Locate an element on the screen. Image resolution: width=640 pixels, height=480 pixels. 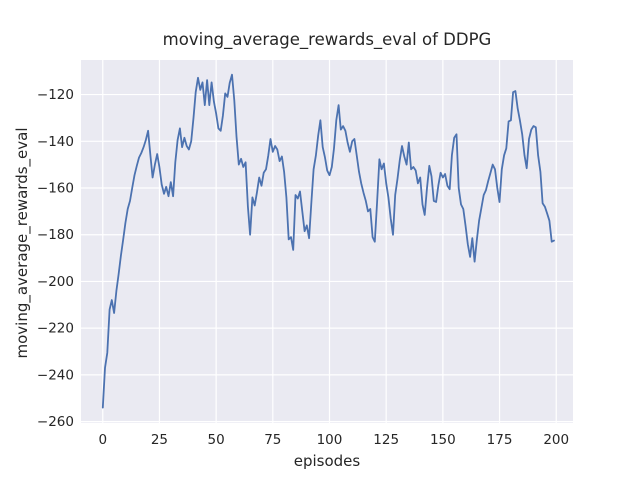
y-tick-label: −220 is located at coordinates (55, 329).